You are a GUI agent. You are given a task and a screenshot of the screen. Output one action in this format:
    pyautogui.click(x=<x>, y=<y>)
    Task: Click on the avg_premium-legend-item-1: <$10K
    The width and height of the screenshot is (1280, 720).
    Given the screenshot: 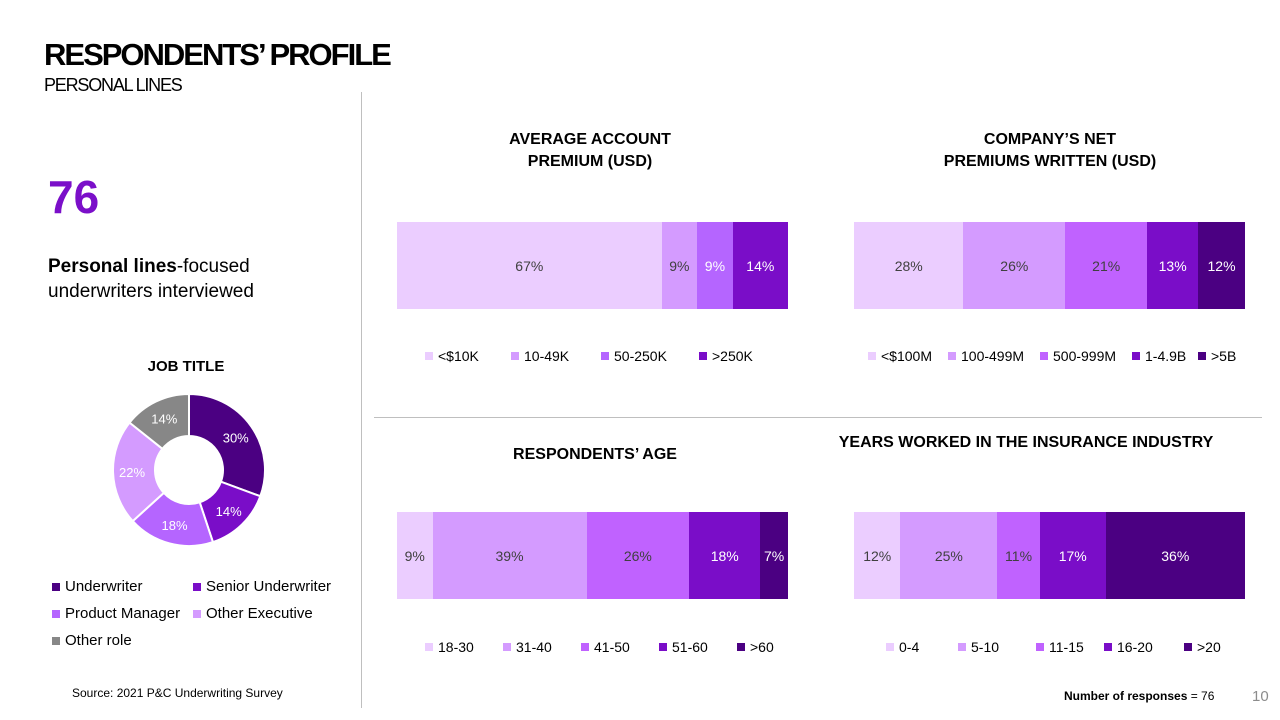 What is the action you would take?
    pyautogui.click(x=452, y=356)
    